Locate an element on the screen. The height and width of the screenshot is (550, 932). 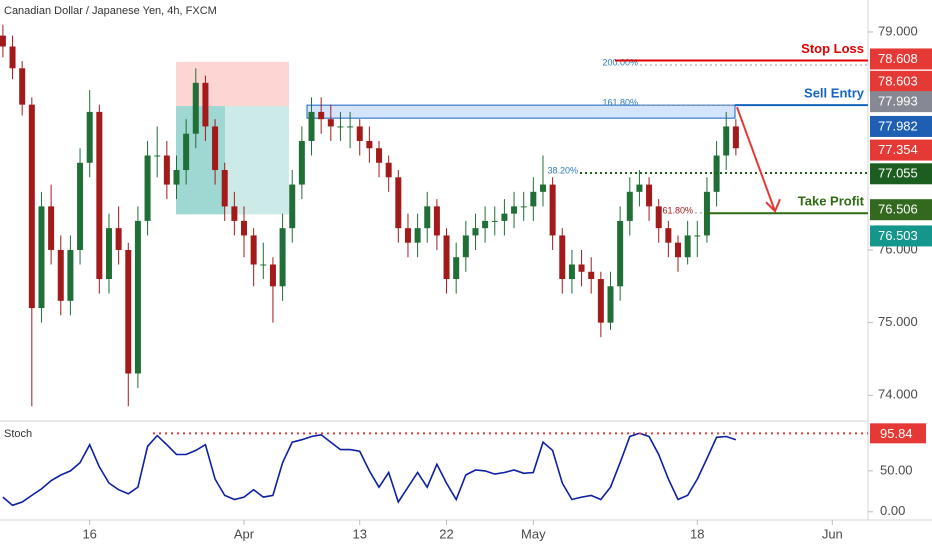
fib-label: 161.80% is located at coordinates (620, 103).